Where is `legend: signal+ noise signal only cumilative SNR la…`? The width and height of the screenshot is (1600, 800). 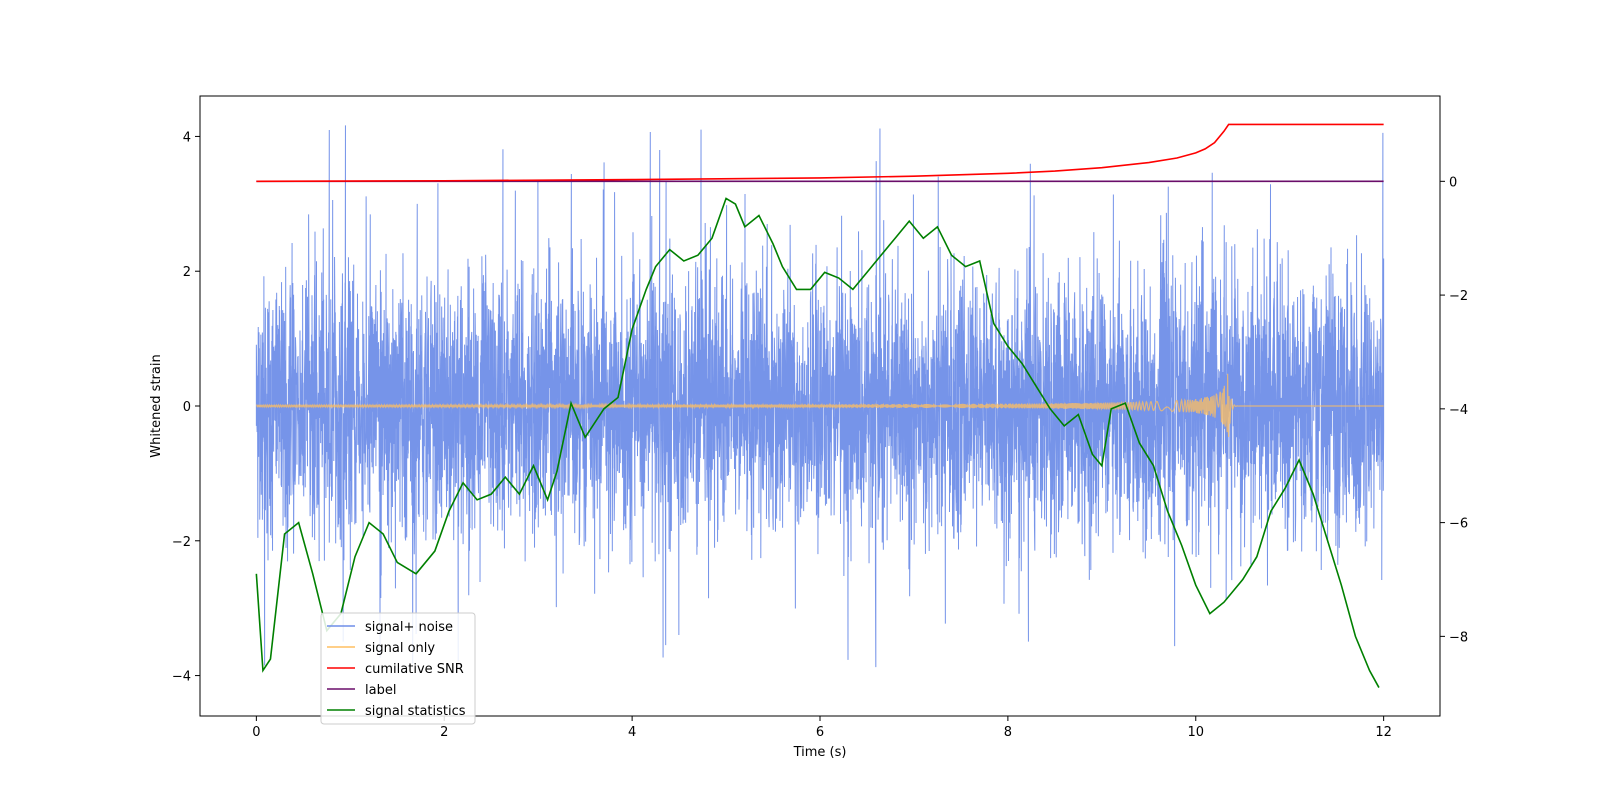 legend: signal+ noise signal only cumilative SNR la… is located at coordinates (398, 668).